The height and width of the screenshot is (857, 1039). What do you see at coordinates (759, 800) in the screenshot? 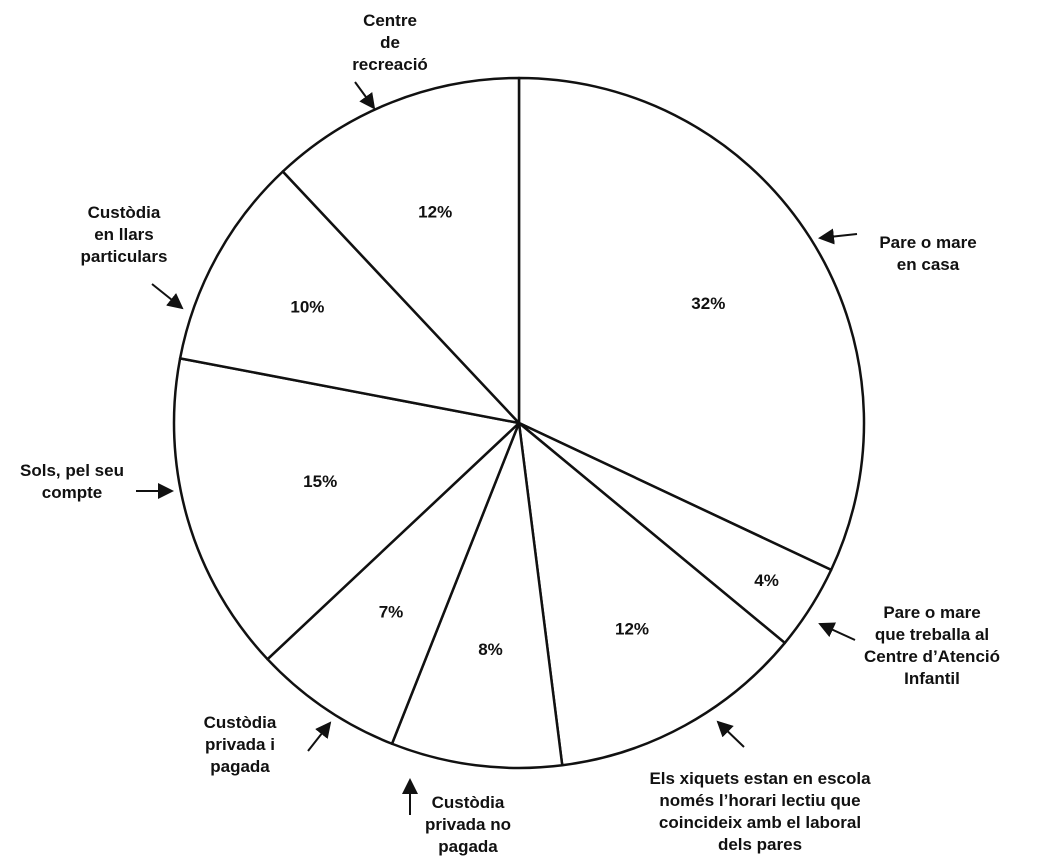
I see `category-label-line: només l’horari lectiu que` at bounding box center [759, 800].